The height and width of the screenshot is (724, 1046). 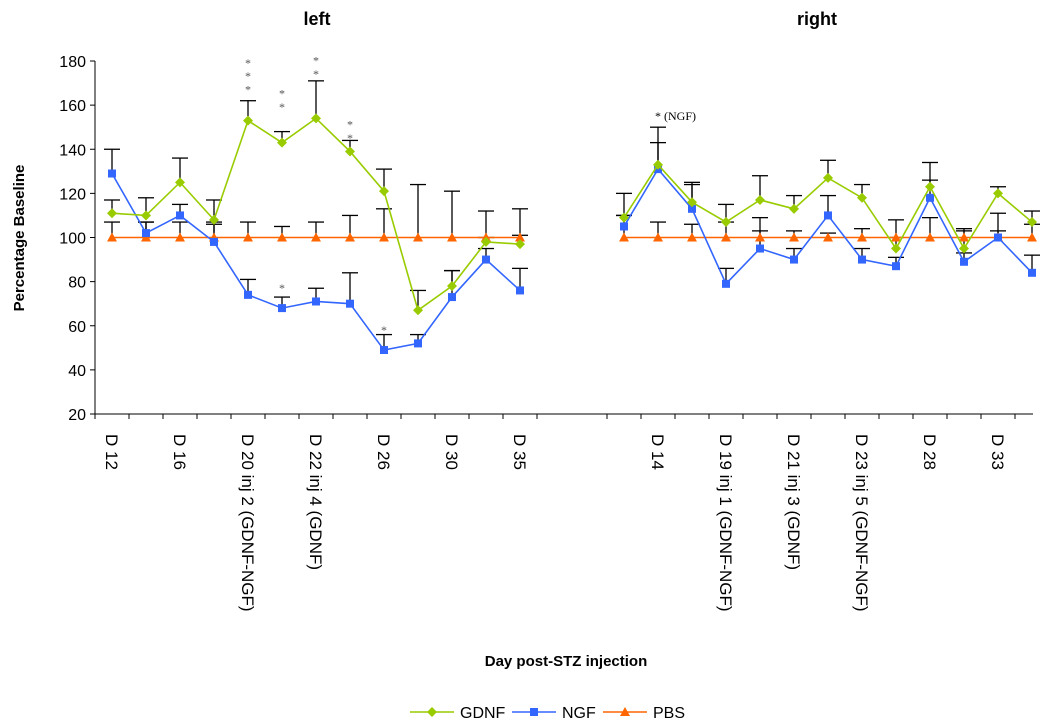 What do you see at coordinates (19, 238) in the screenshot?
I see `y-axis-label: Percentage Baseline` at bounding box center [19, 238].